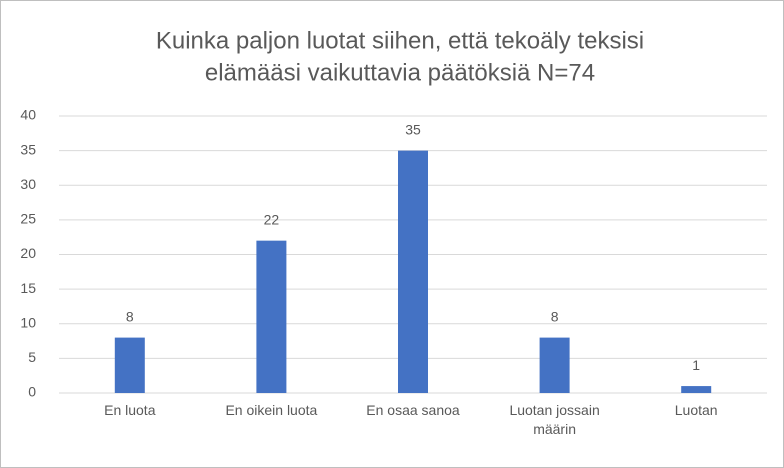 This screenshot has width=784, height=468. Describe the element at coordinates (272, 219) in the screenshot. I see `data-label: 22` at that location.